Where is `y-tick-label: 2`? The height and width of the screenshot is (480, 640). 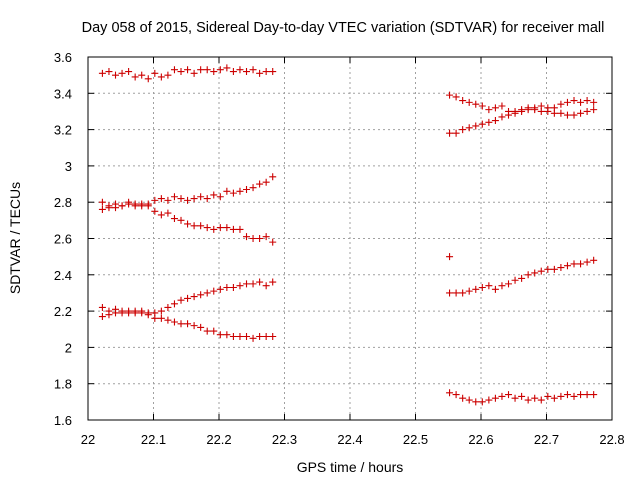
y-tick-label: 2 is located at coordinates (68, 347).